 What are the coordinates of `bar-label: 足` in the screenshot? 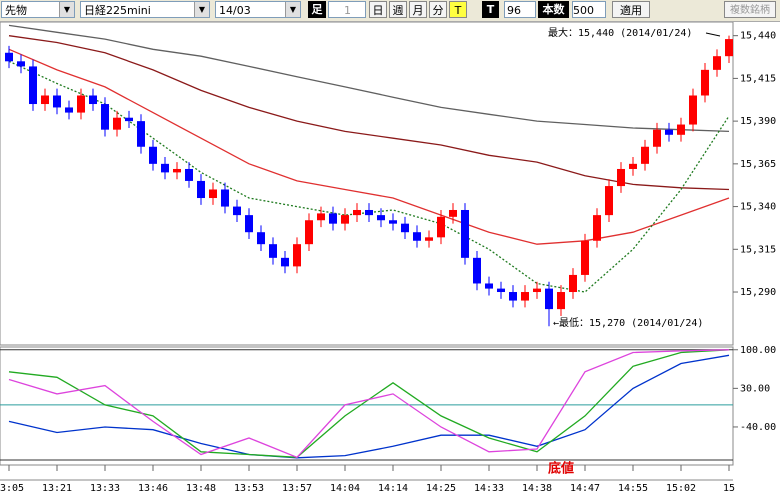 It's located at (317, 9).